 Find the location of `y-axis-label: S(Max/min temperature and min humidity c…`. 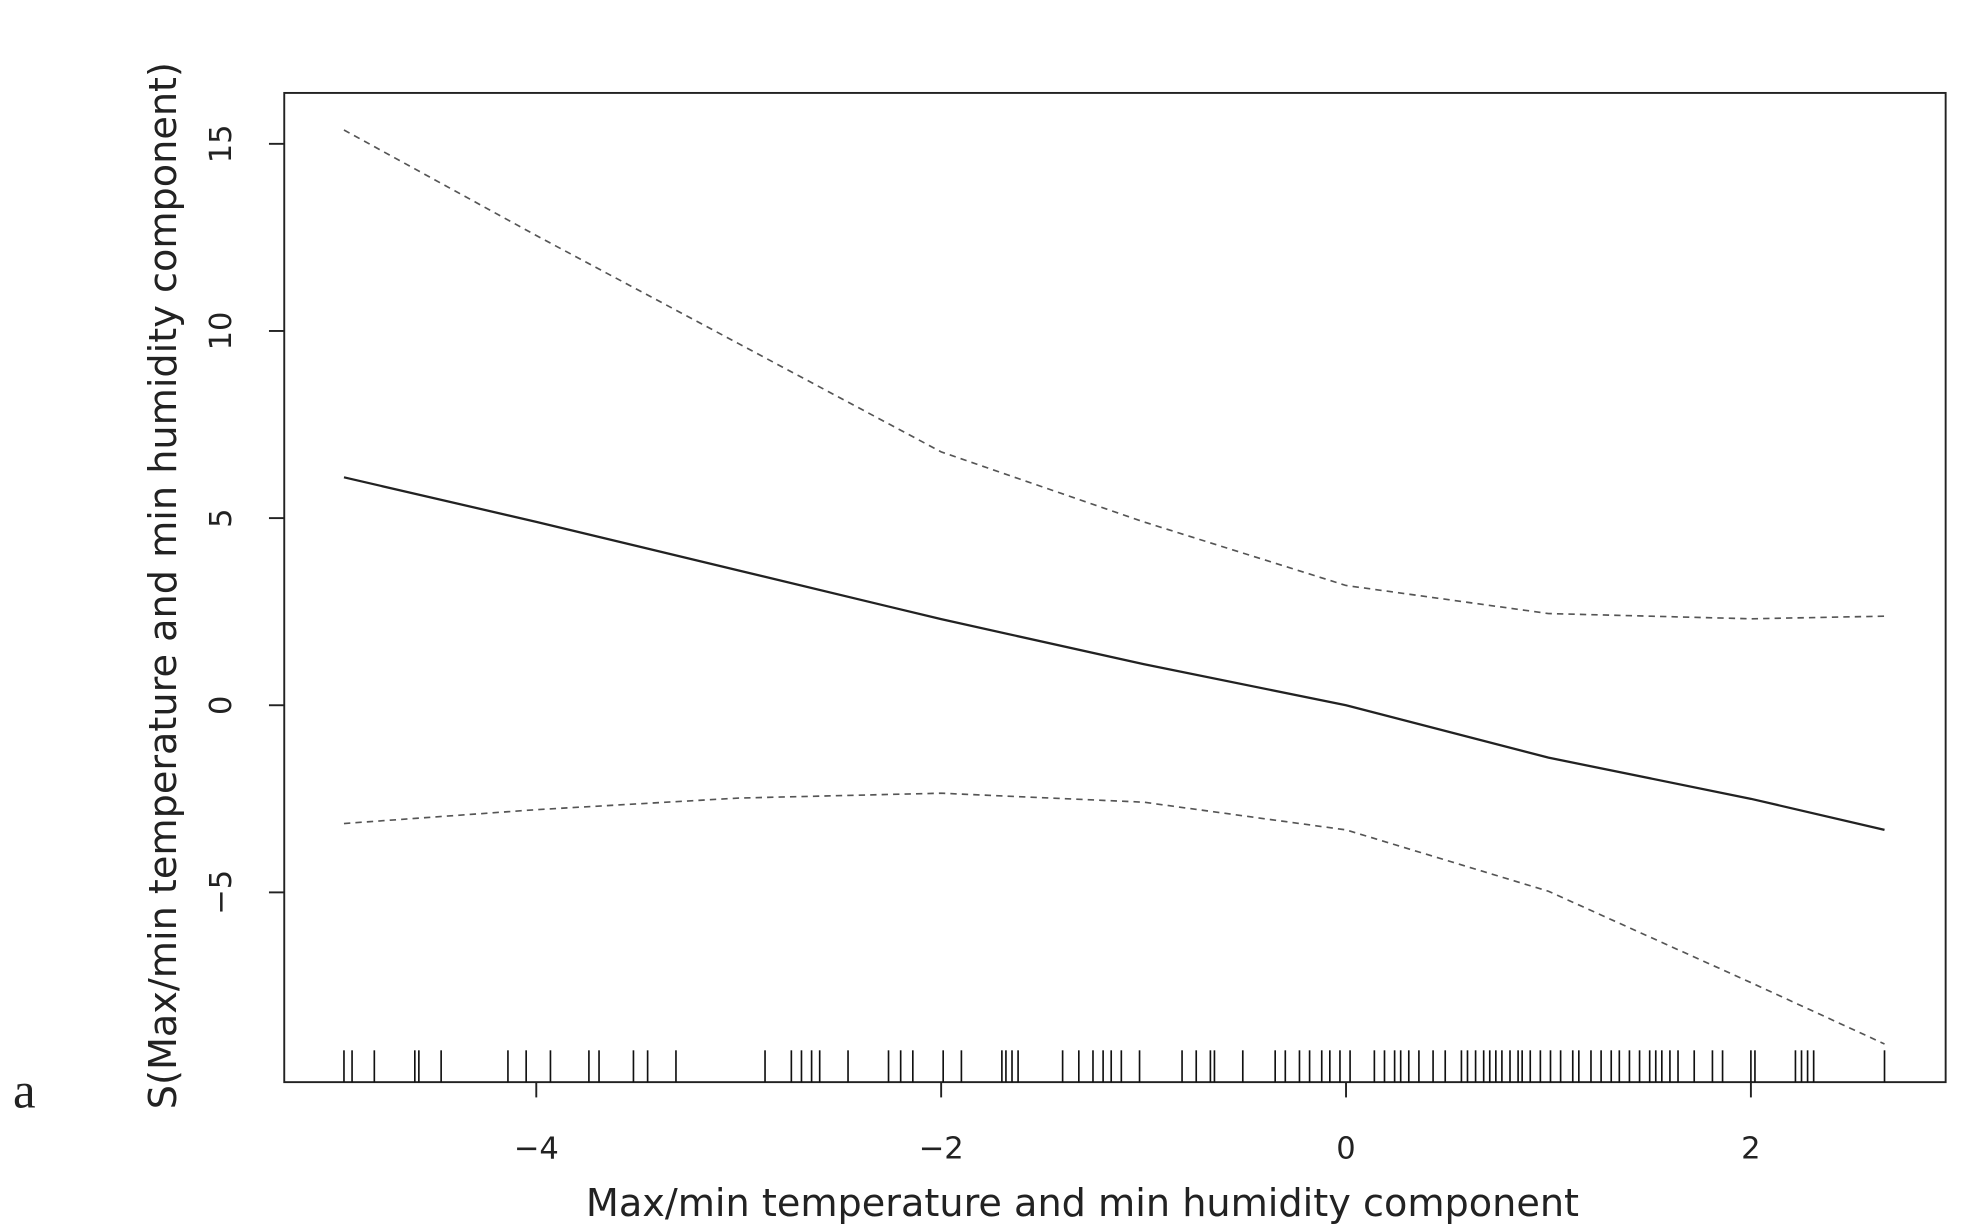

y-axis-label: S(Max/min temperature and min humidity c… is located at coordinates (164, 585).